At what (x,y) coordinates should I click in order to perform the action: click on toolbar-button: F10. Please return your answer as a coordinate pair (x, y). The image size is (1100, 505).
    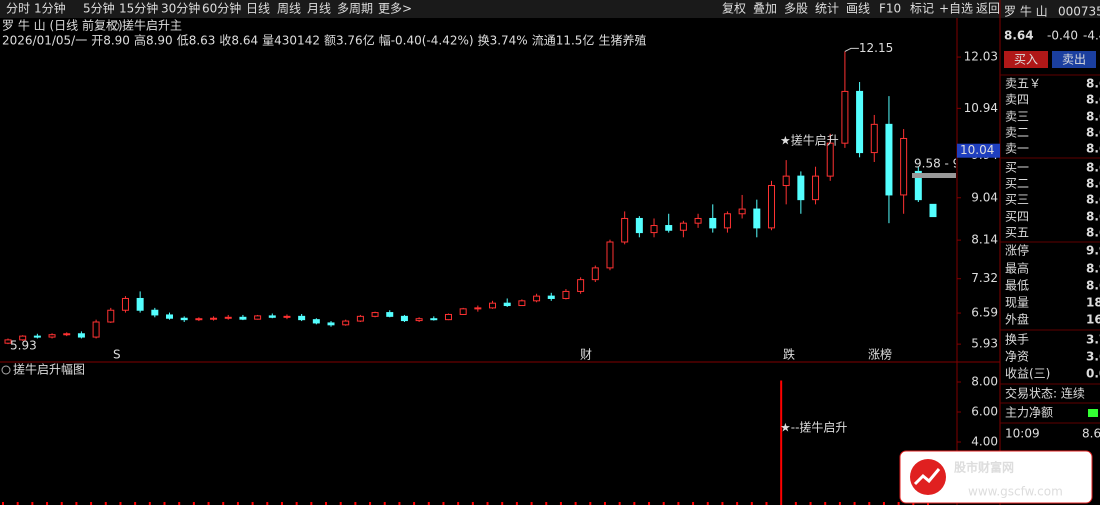
    Looking at the image, I should click on (890, 9).